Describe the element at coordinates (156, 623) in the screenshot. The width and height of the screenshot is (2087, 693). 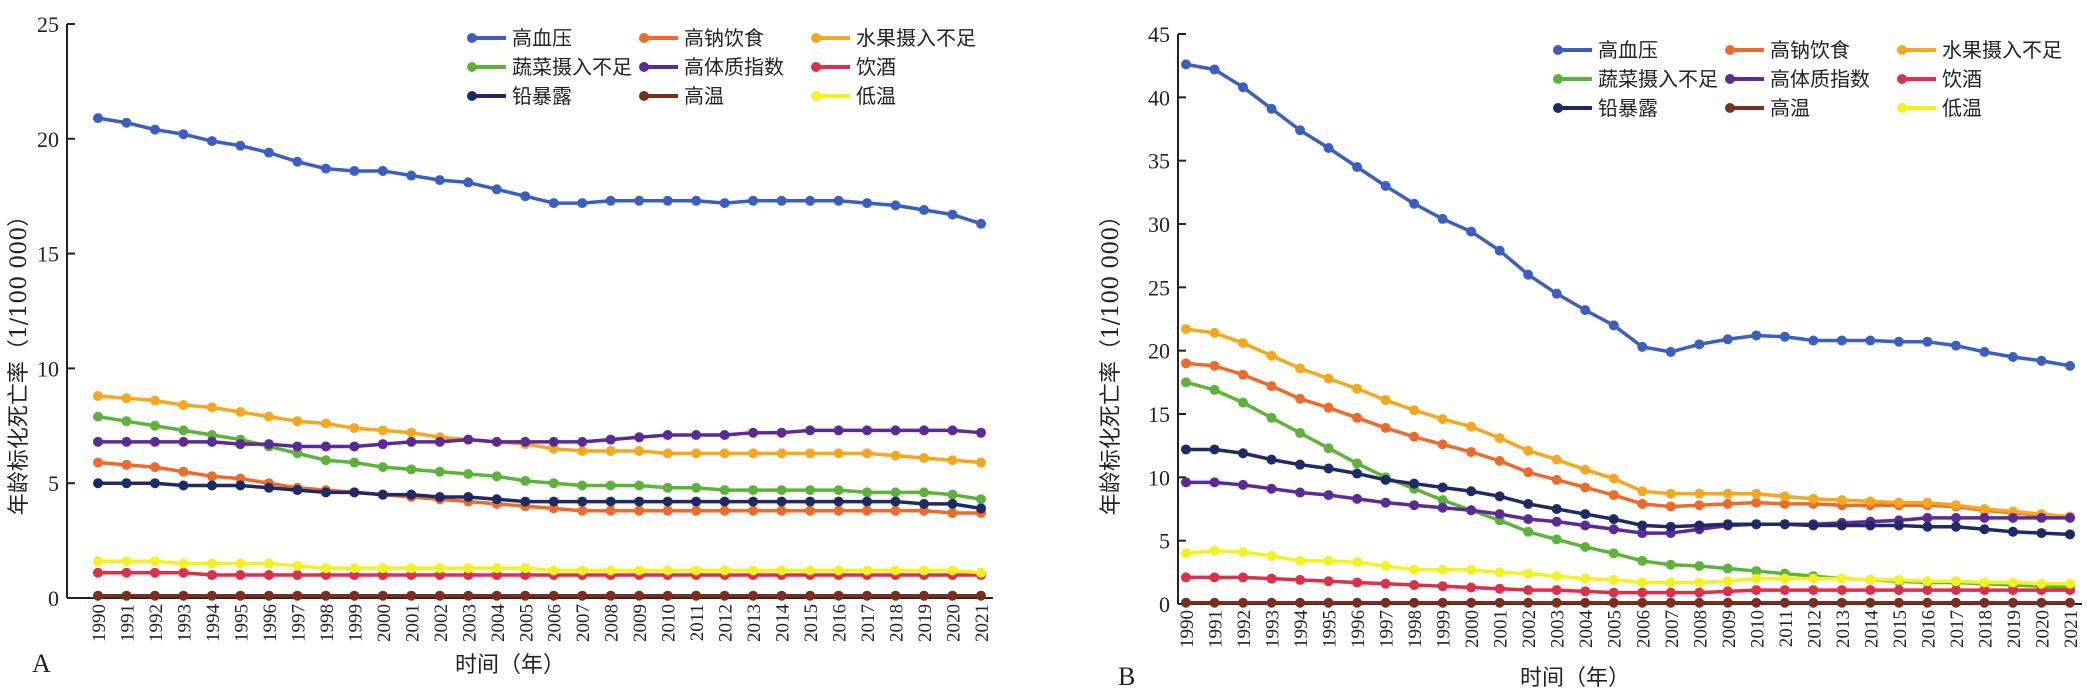
I see `x-tick-label: 1992` at that location.